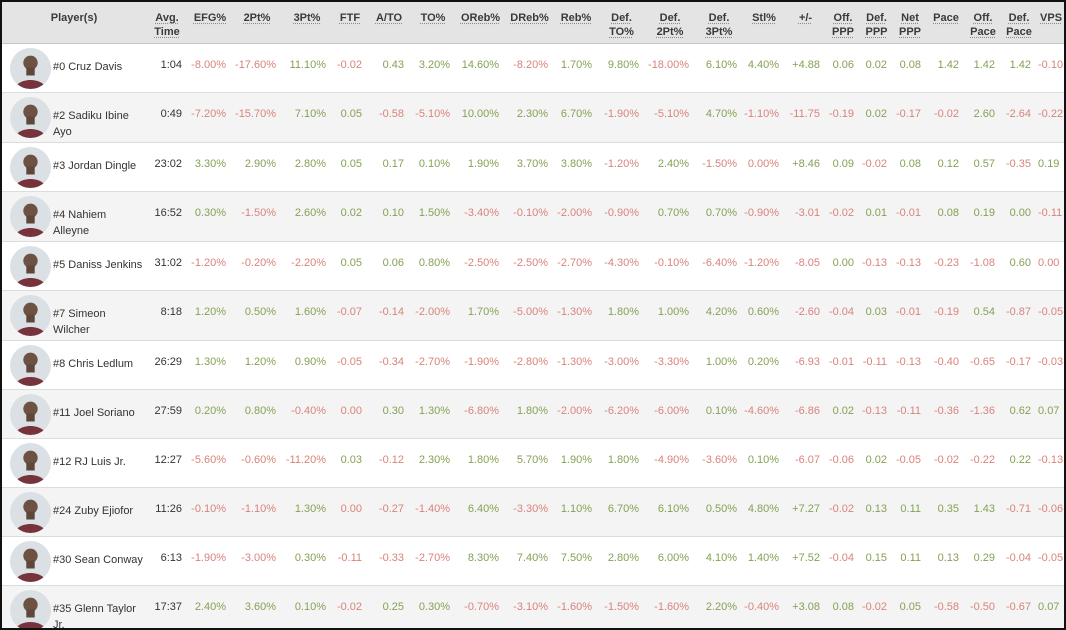 Image resolution: width=1066 pixels, height=630 pixels. I want to click on column-header-p2: 2Pt%, so click(257, 23).